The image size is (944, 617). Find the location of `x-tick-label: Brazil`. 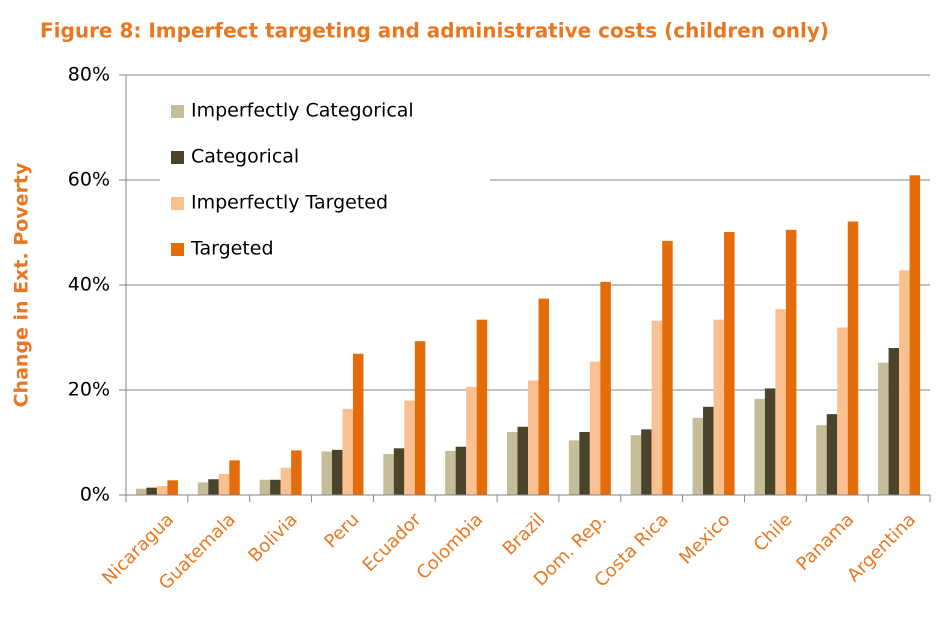

x-tick-label: Brazil is located at coordinates (524, 534).